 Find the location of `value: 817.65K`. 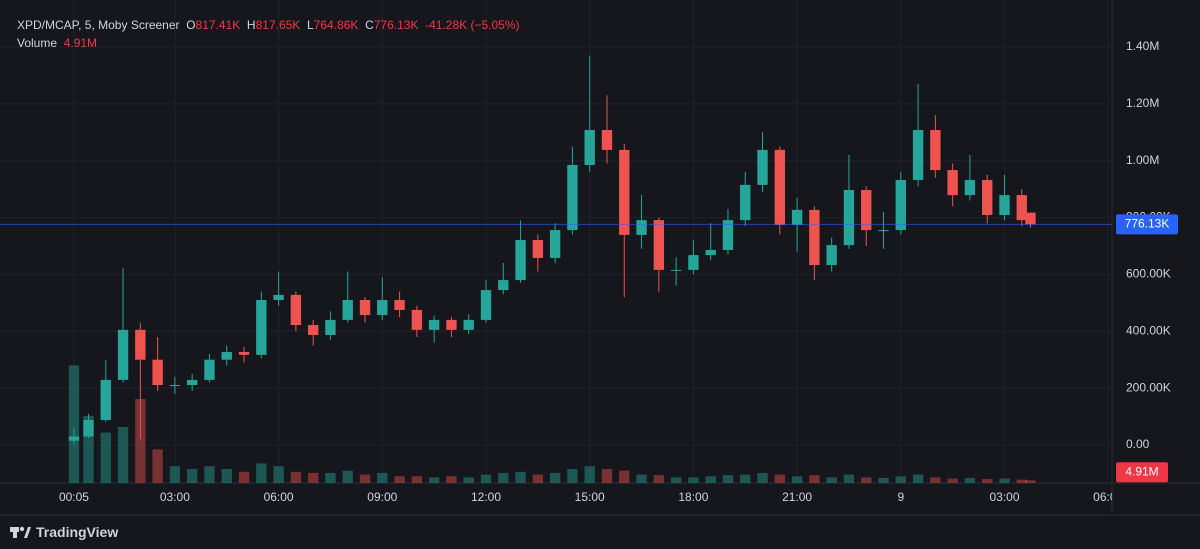

value: 817.65K is located at coordinates (278, 25).